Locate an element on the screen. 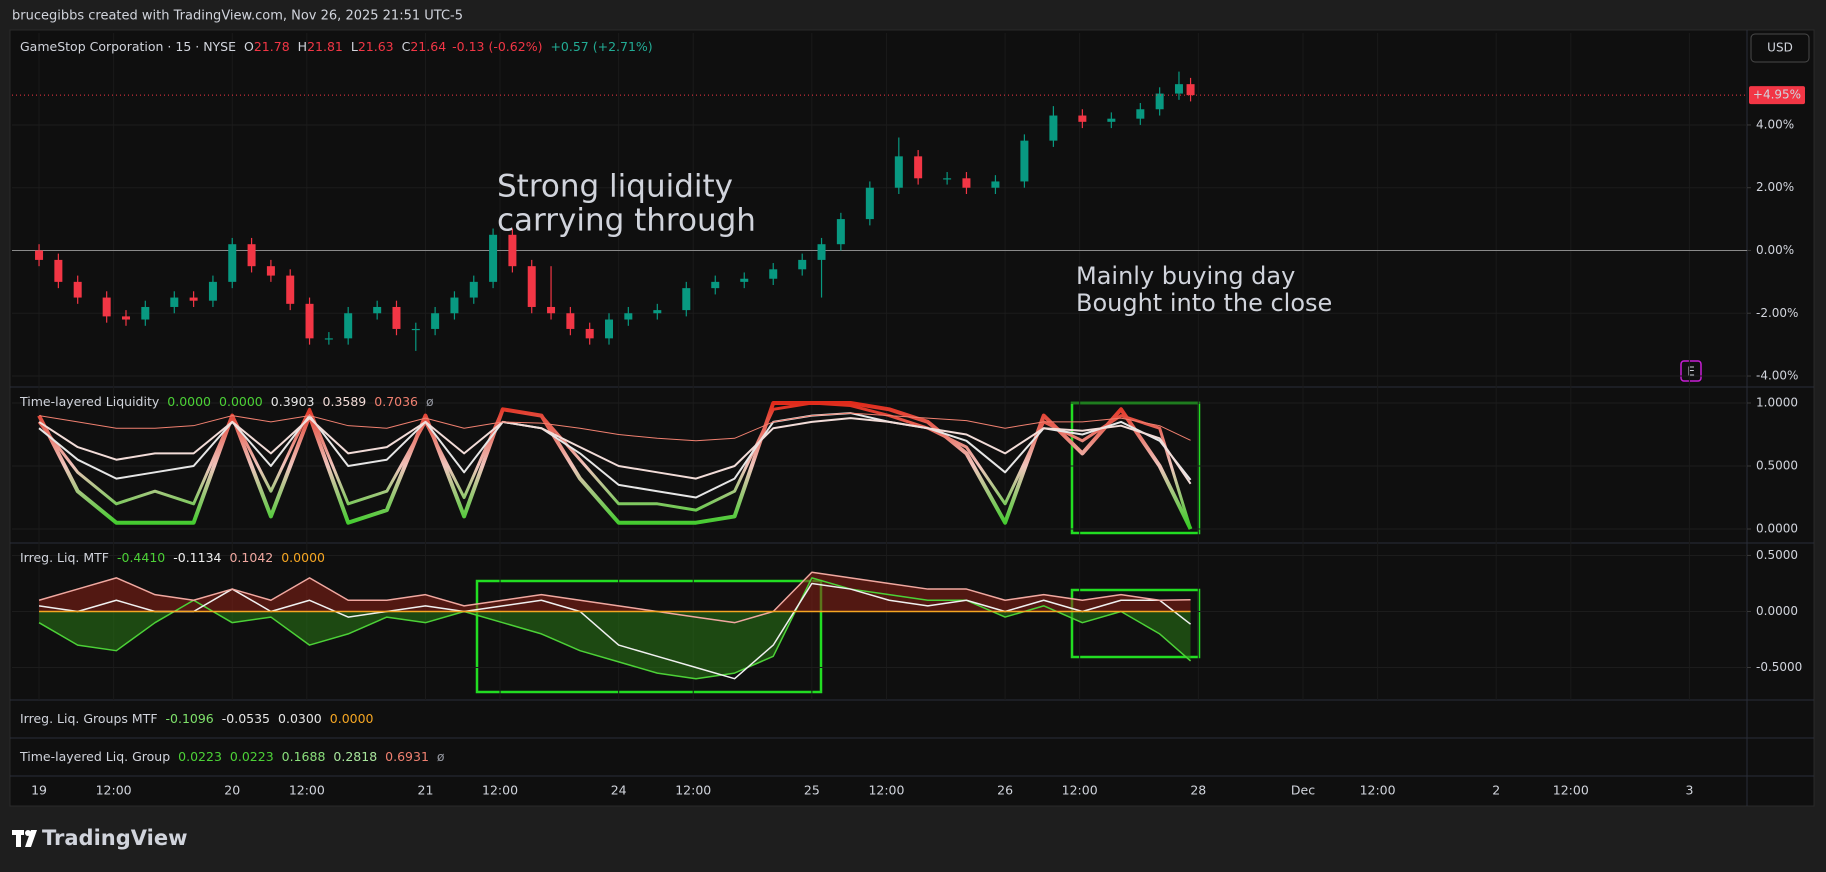 The width and height of the screenshot is (1826, 872). annotation: Strong liquidity is located at coordinates (615, 187).